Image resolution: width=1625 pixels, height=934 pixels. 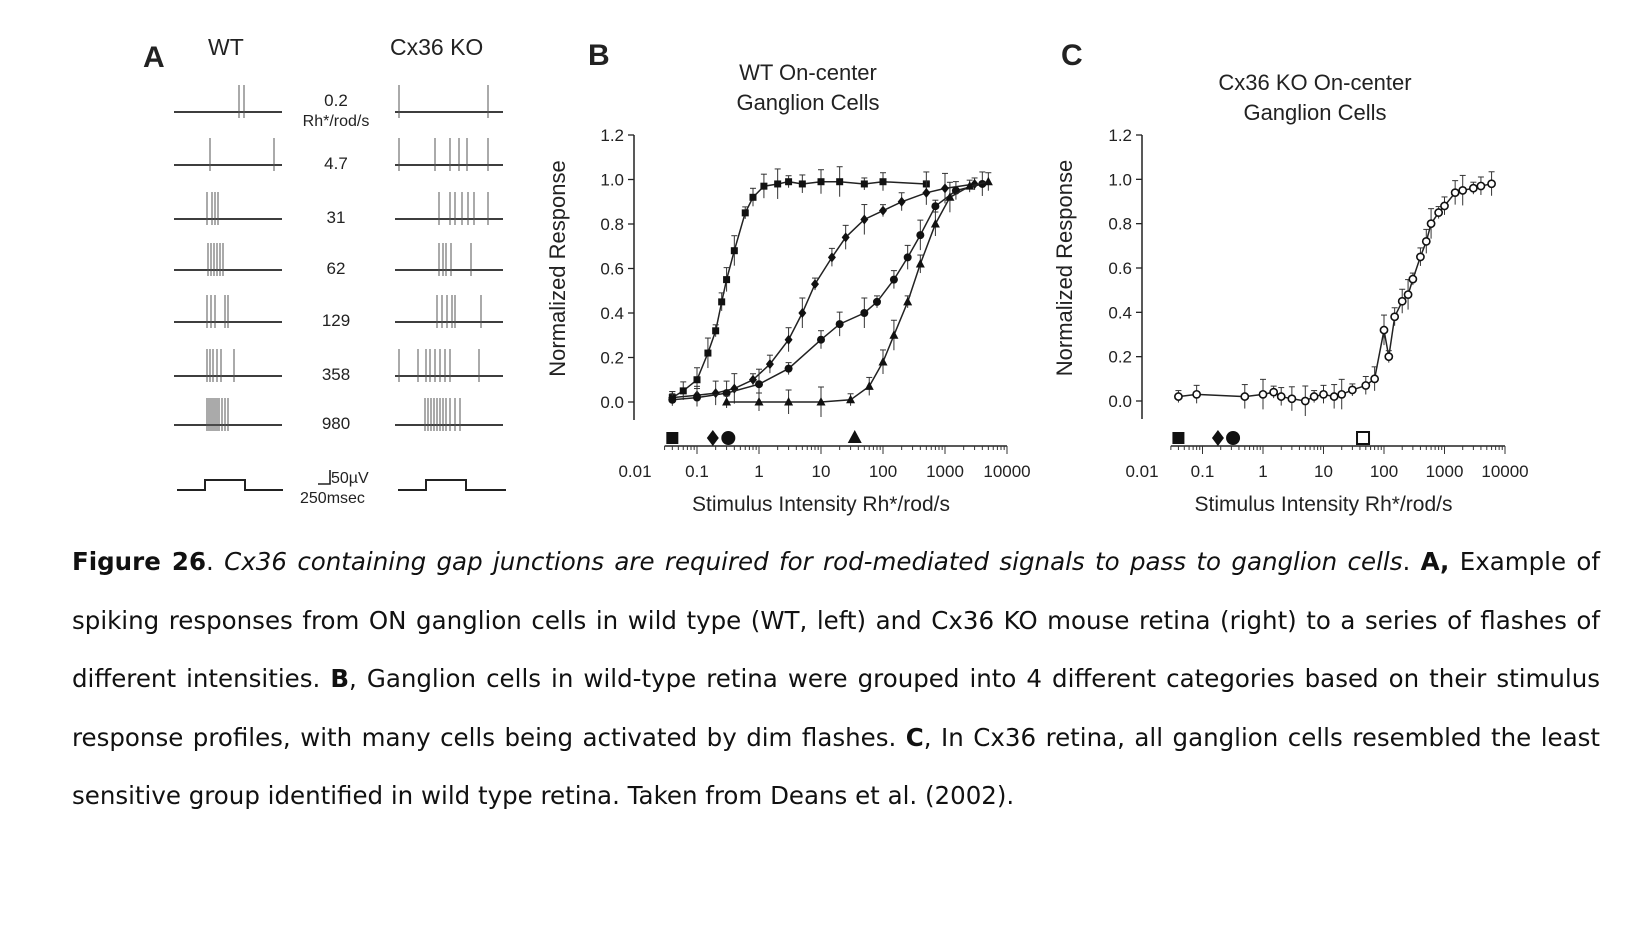 I want to click on intensity-label: 62, so click(x=336, y=268).